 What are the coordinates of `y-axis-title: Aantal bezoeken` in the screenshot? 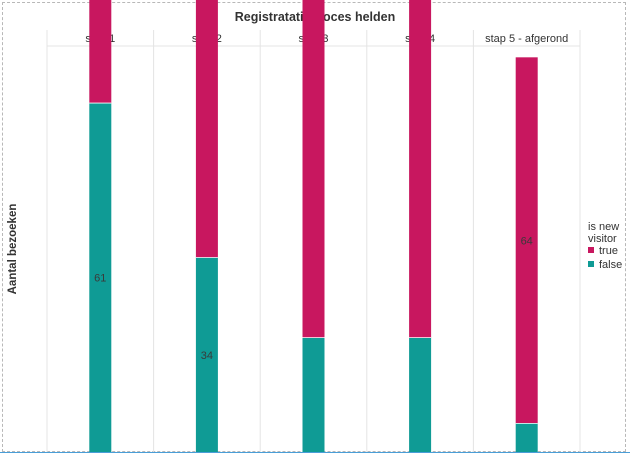 It's located at (13, 249).